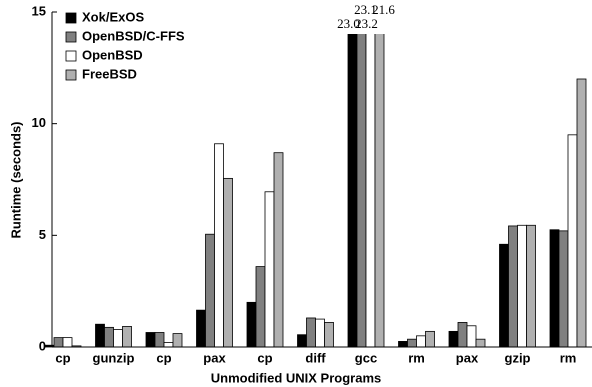 The width and height of the screenshot is (592, 387). Describe the element at coordinates (383, 9) in the screenshot. I see `value-label: 21.6` at that location.